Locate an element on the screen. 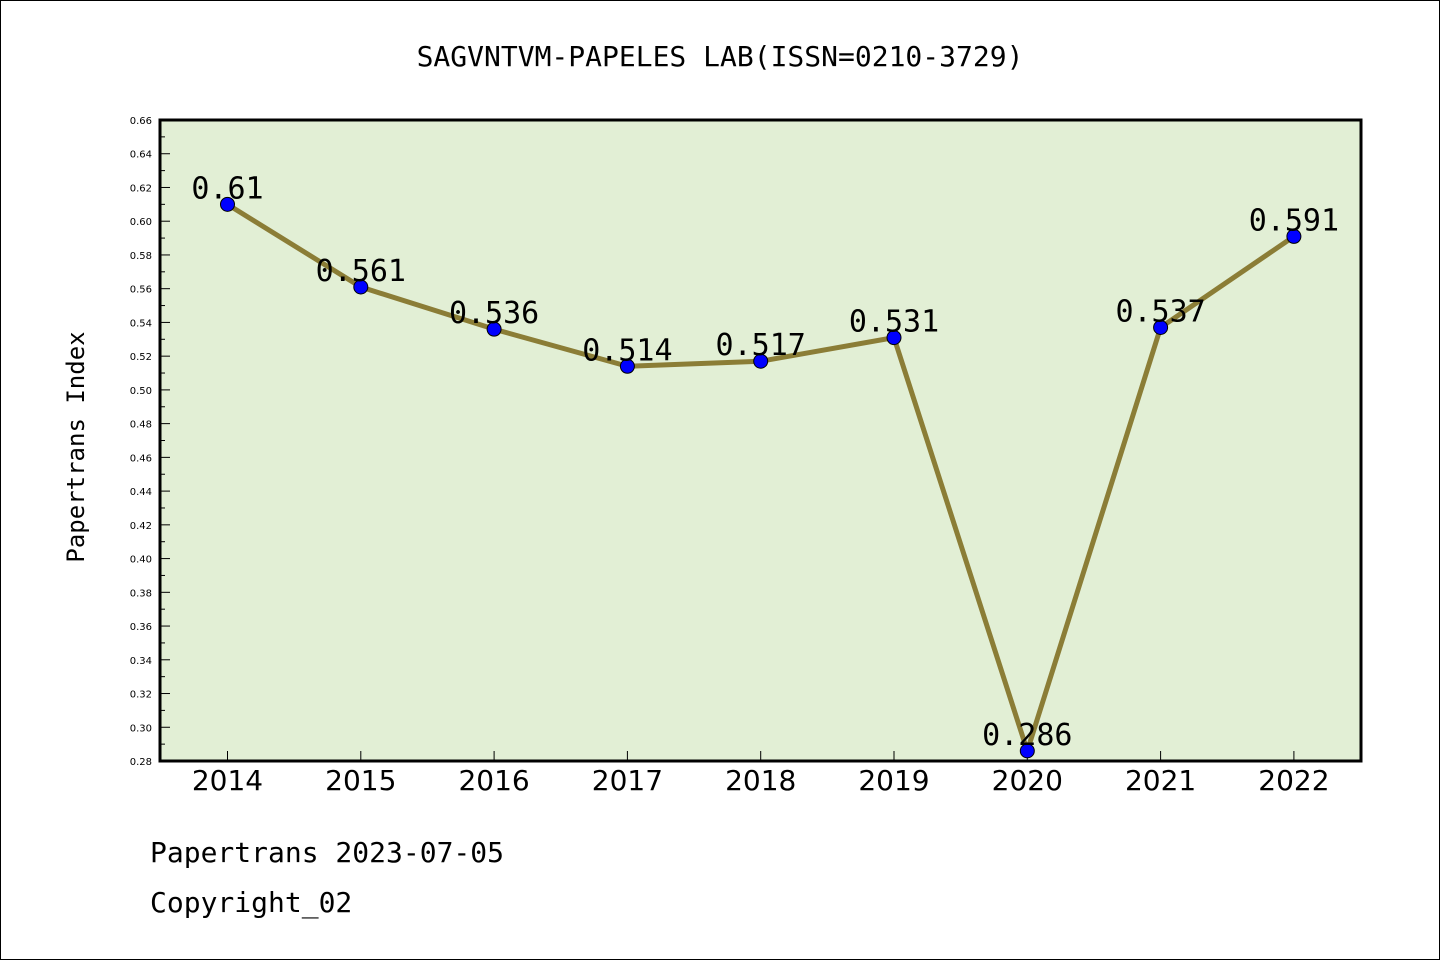  y-tick-label: 0.62 is located at coordinates (141, 188).